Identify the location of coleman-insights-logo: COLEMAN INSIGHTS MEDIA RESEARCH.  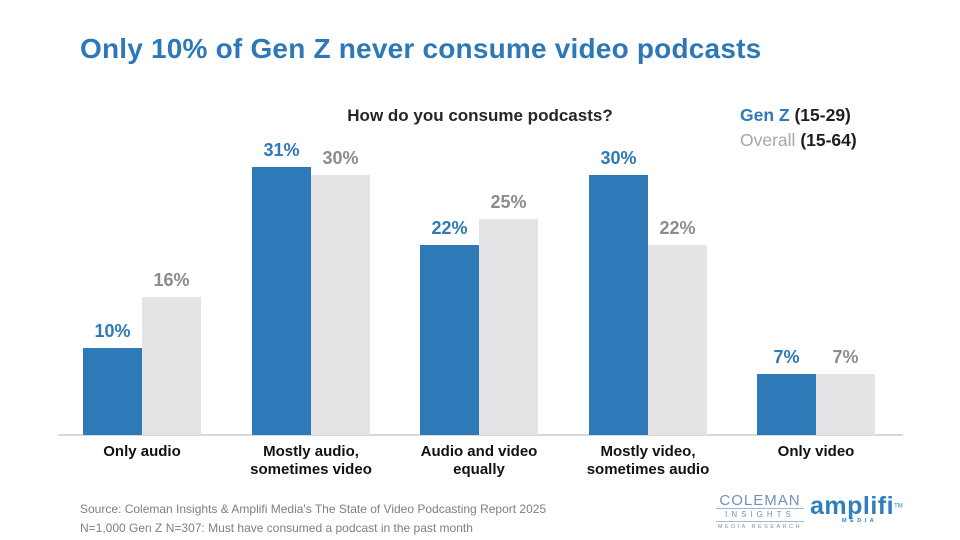
(760, 511).